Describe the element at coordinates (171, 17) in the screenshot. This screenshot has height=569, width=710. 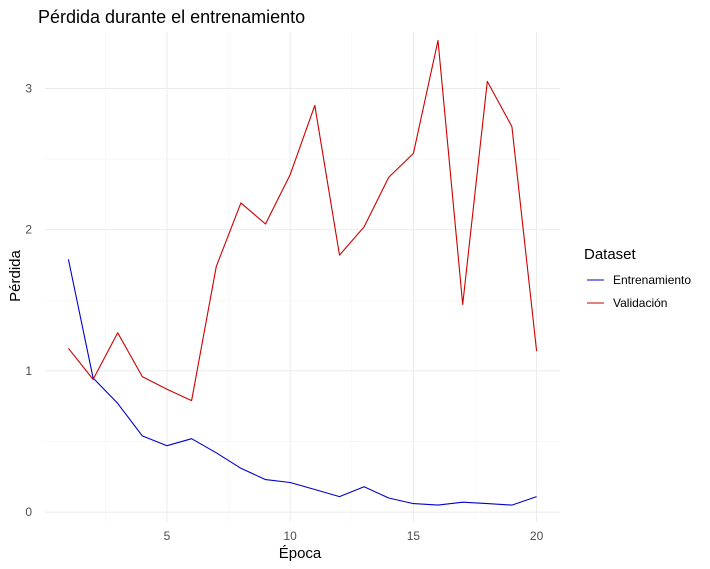
I see `chart-title: Pérdida durante el entrenamiento` at that location.